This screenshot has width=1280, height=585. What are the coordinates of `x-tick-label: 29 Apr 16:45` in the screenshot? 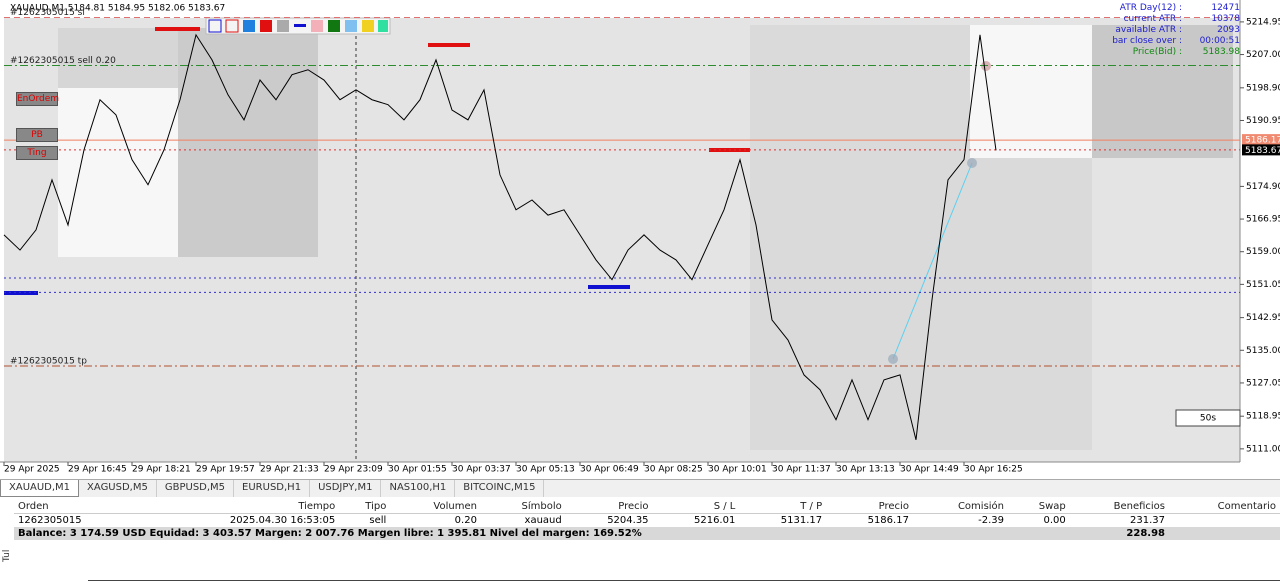 It's located at (97, 470).